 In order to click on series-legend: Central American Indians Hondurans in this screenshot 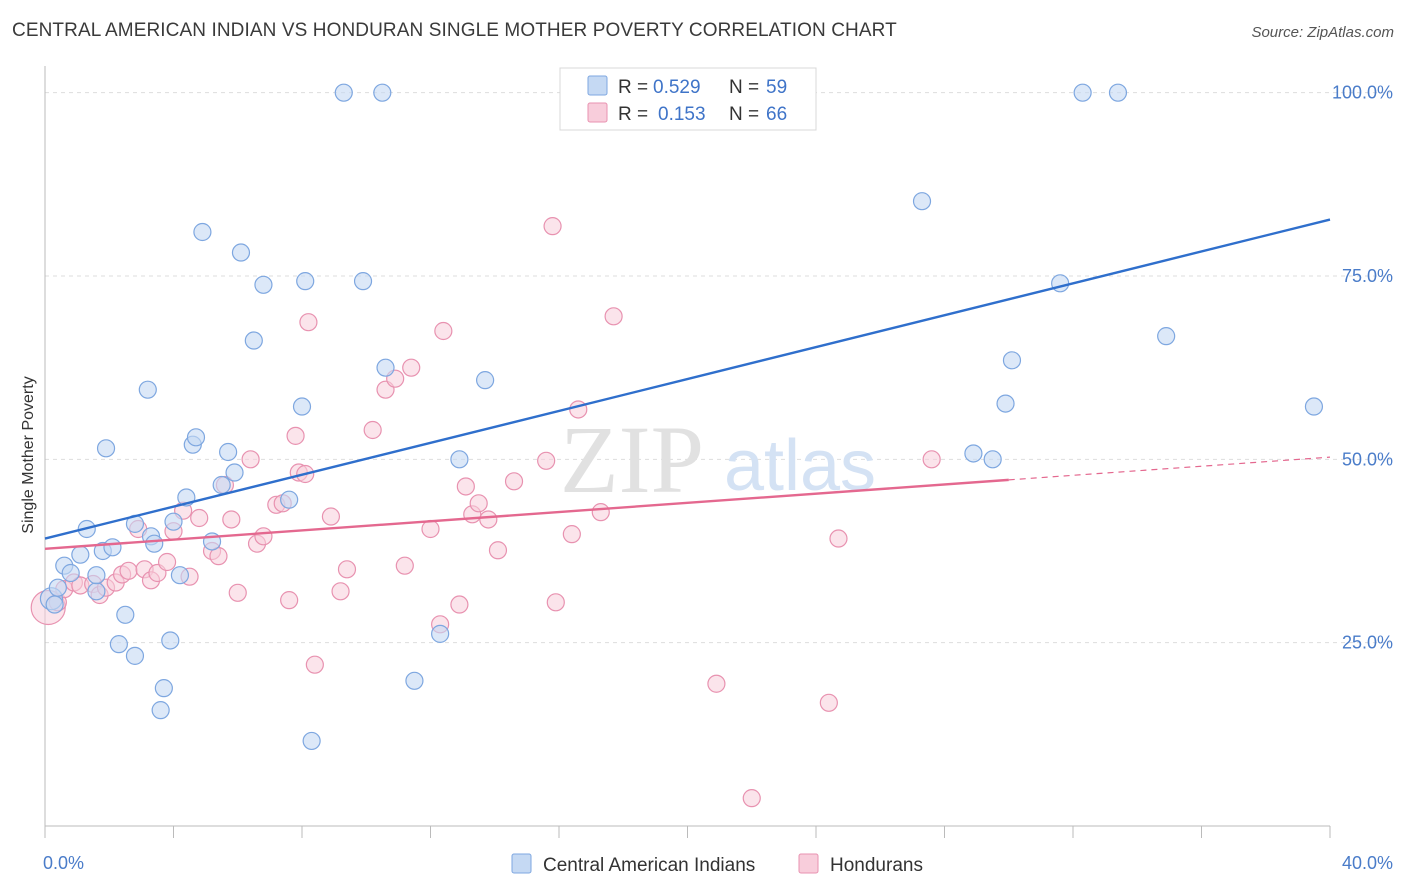, I will do `click(717, 864)`.